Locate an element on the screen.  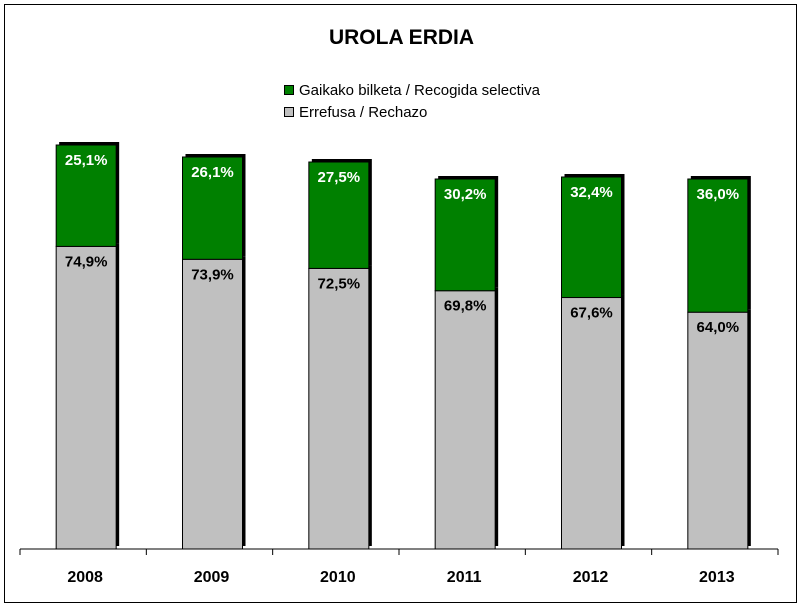
data-label-recogida-2013: 36,0% is located at coordinates (718, 194).